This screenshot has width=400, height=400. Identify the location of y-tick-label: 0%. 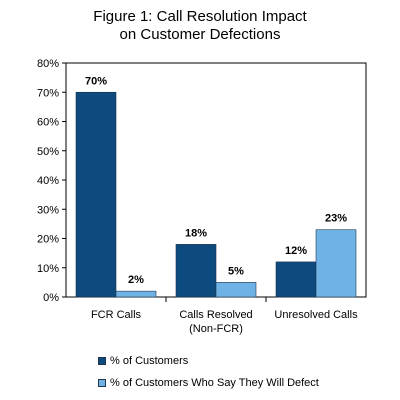
(51, 298).